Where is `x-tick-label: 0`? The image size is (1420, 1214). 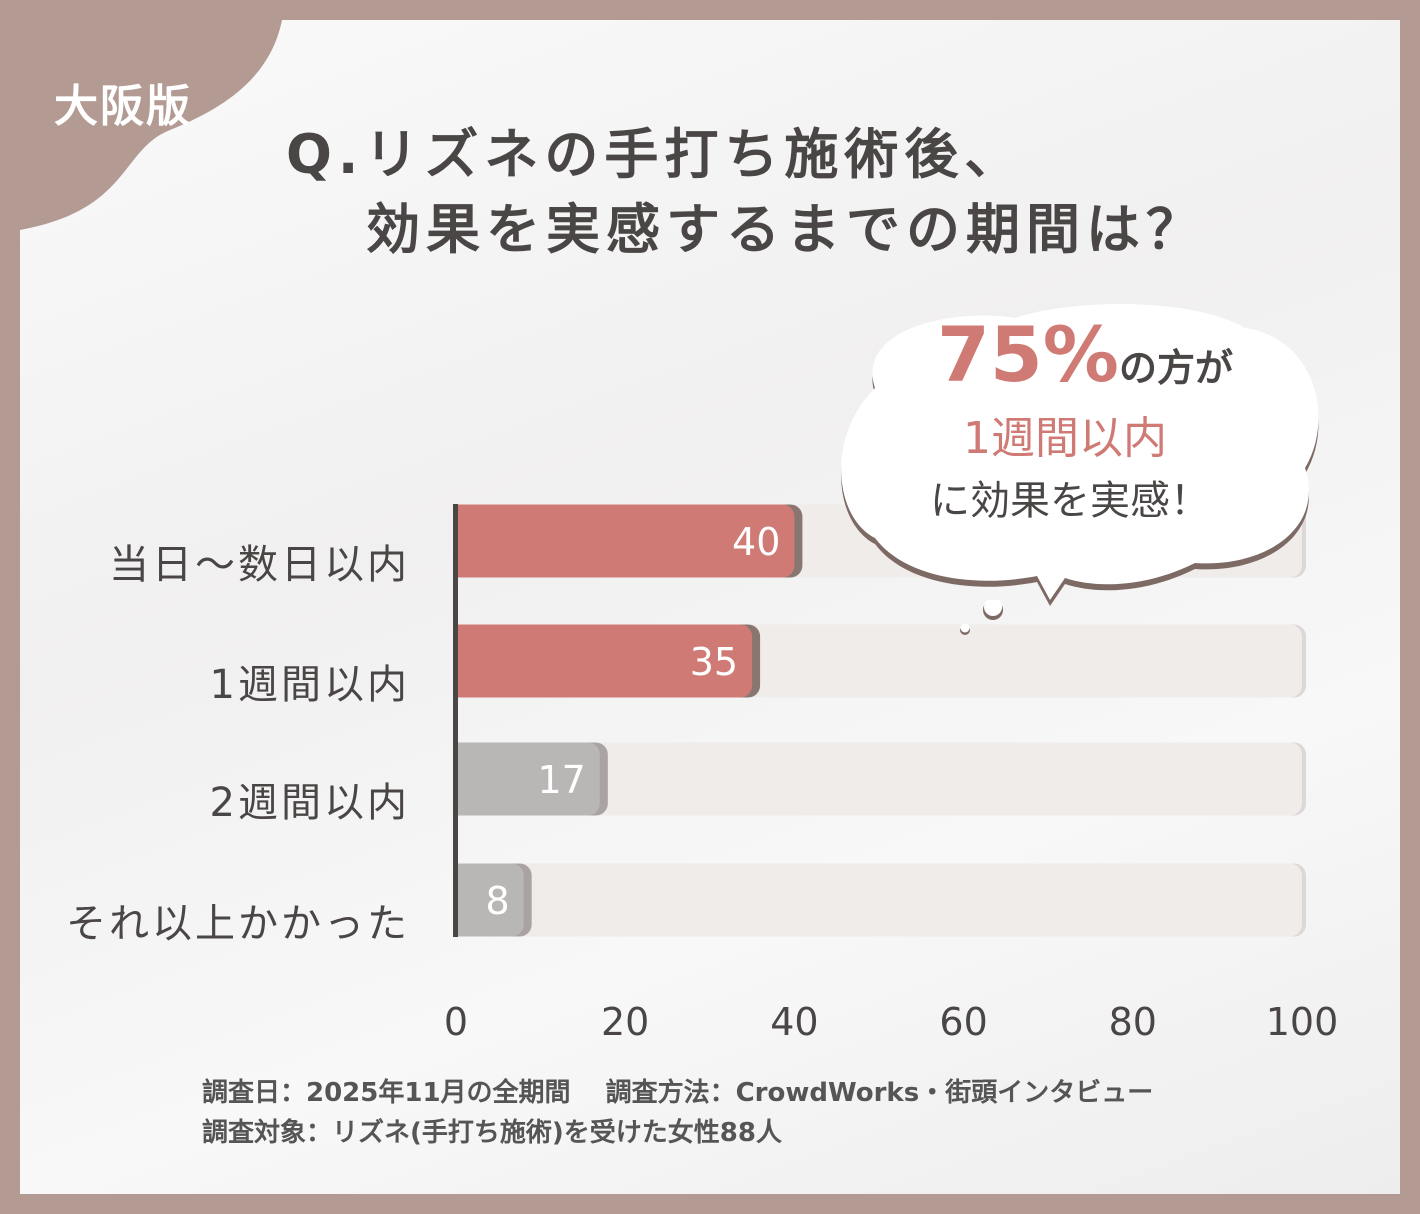 x-tick-label: 0 is located at coordinates (456, 1022).